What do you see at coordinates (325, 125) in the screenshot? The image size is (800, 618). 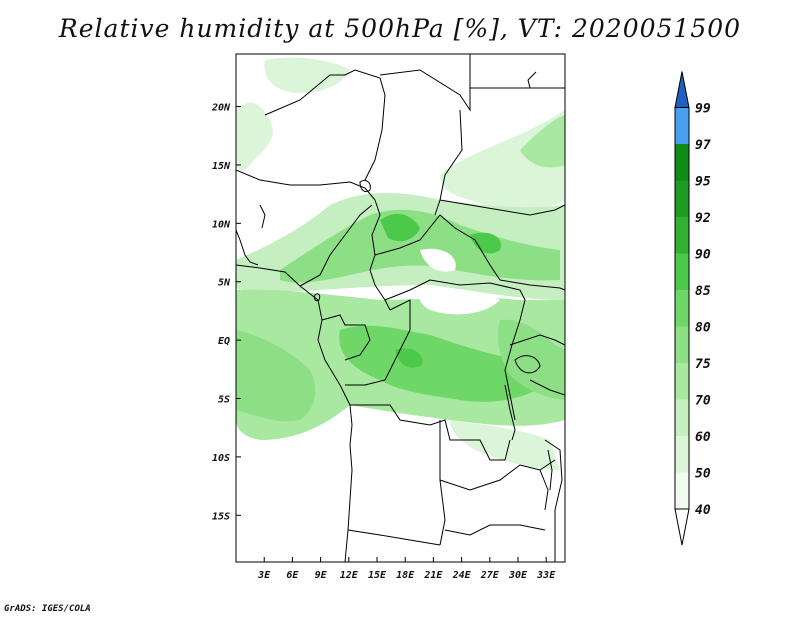 I see `border-sahara-north` at bounding box center [325, 125].